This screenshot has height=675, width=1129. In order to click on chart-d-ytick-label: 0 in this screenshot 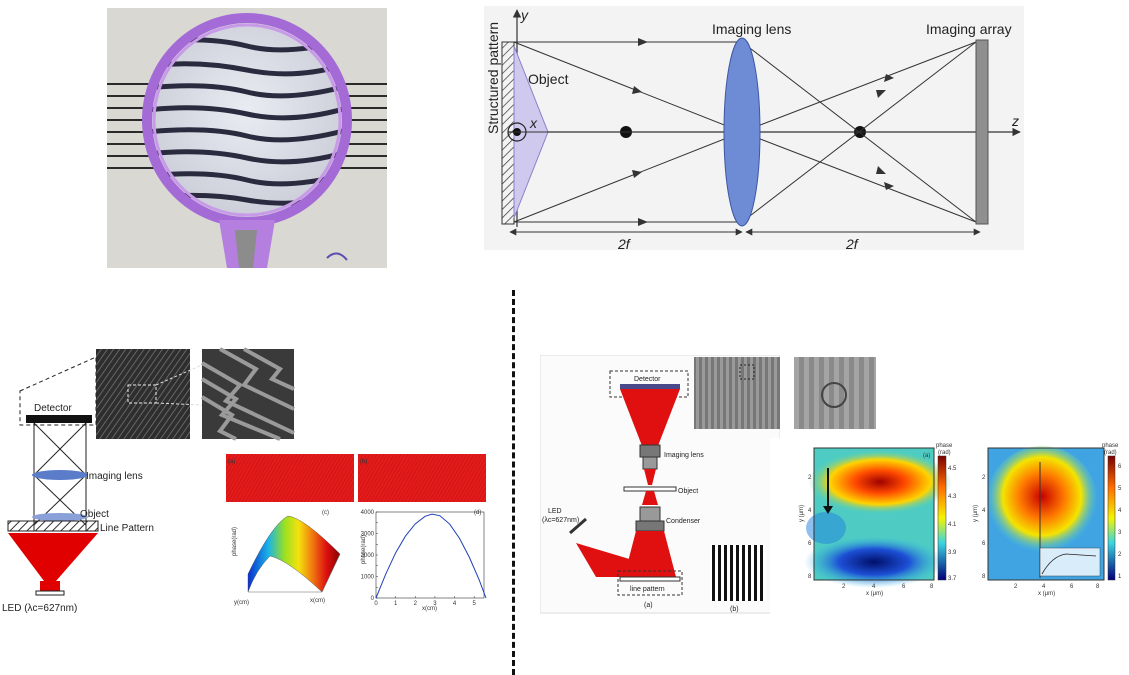, I will do `click(373, 599)`.